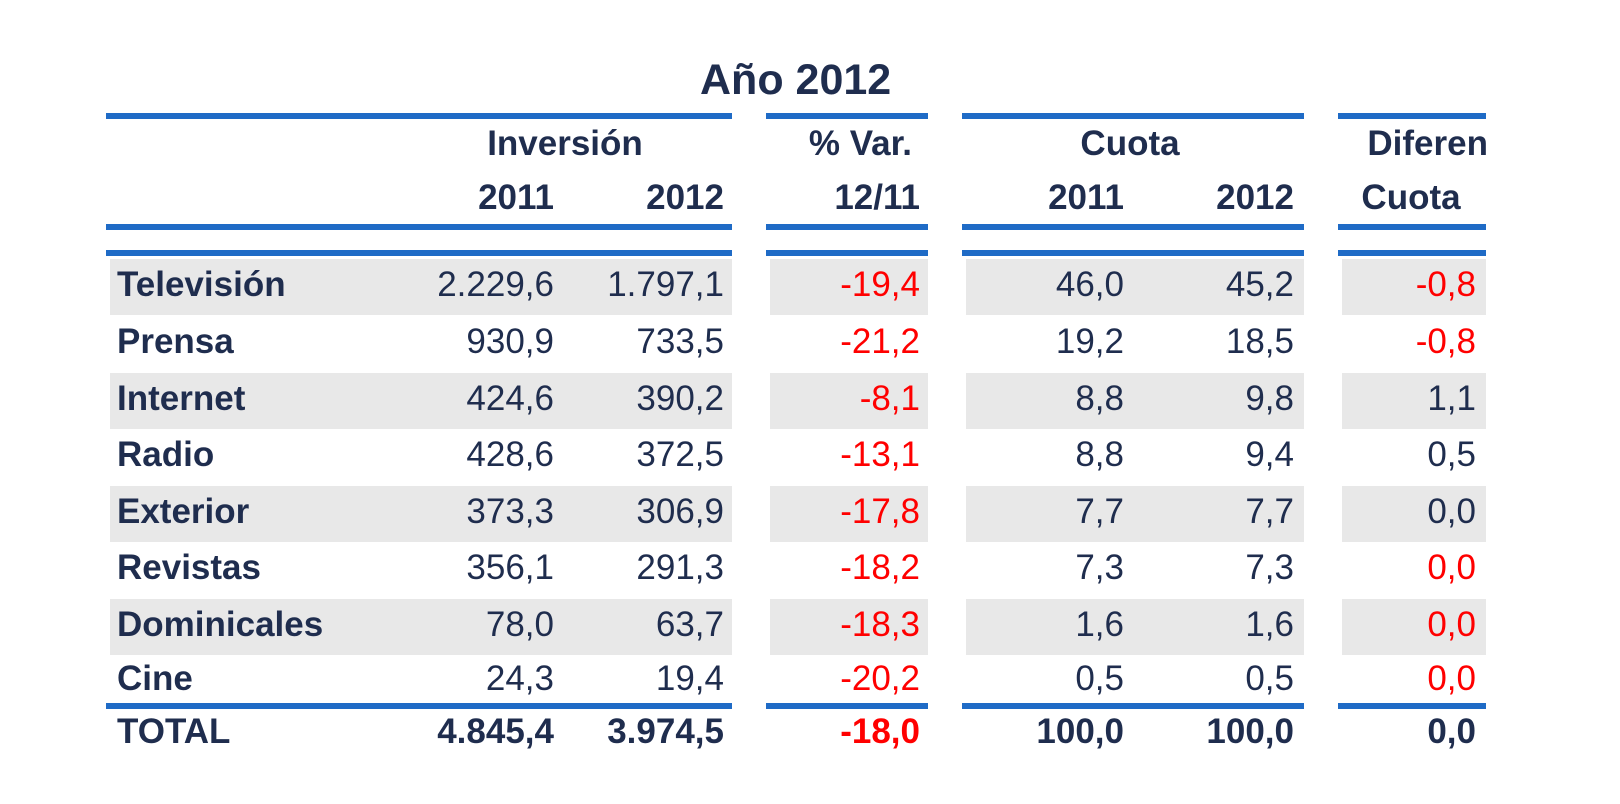  I want to click on cell-inv-2011: 24,3, so click(519, 678).